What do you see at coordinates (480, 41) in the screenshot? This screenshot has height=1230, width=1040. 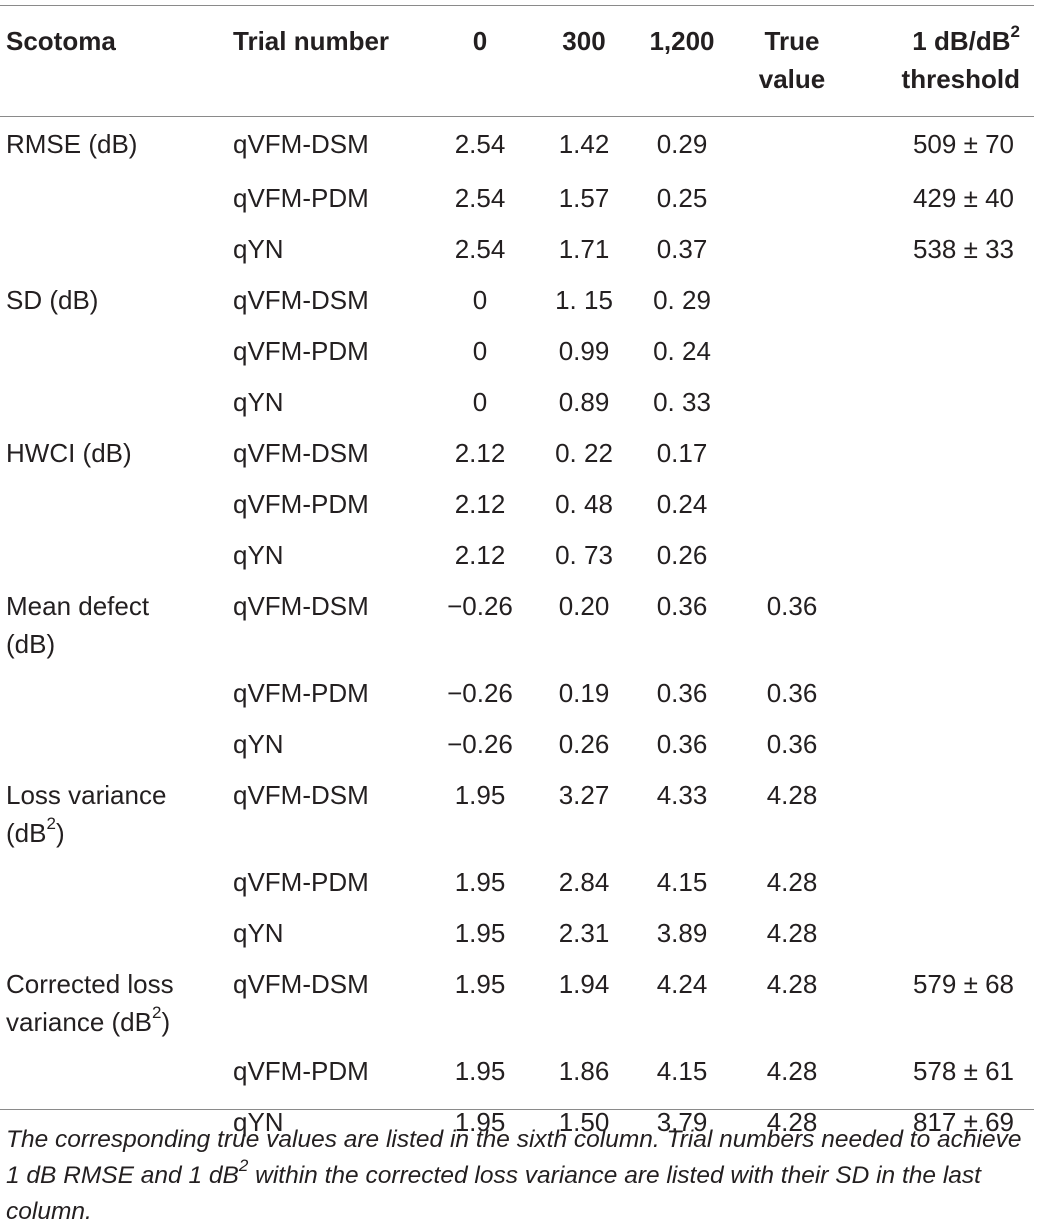 I see `header-trial-0: 0` at bounding box center [480, 41].